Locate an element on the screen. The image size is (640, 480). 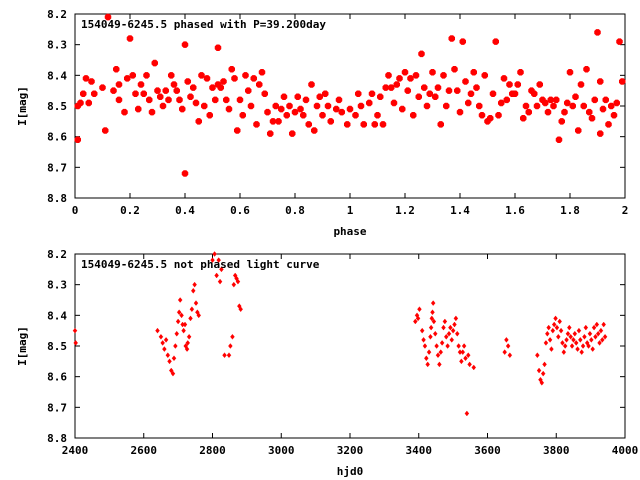
y-tick-label: 8.3 is located at coordinates (57, 285).